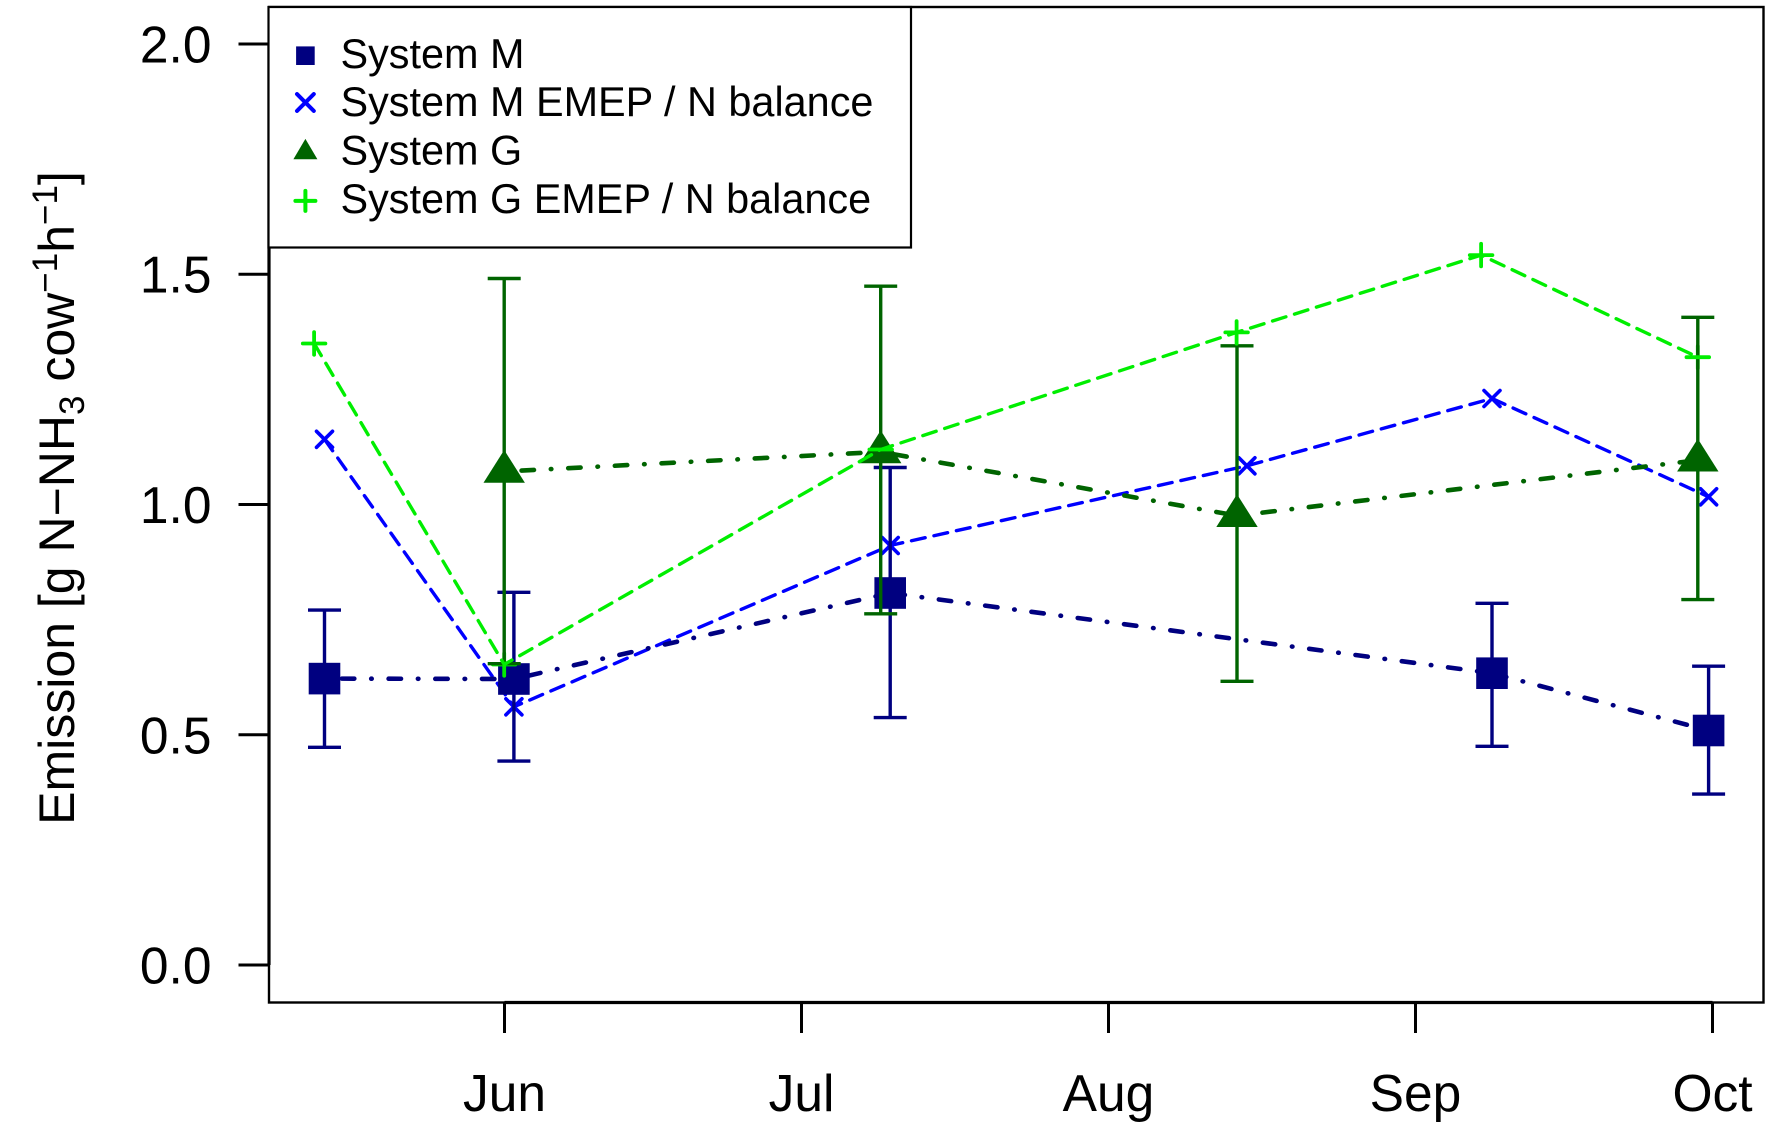  What do you see at coordinates (607, 102) in the screenshot?
I see `svg-text: System M EMEP / N balance` at bounding box center [607, 102].